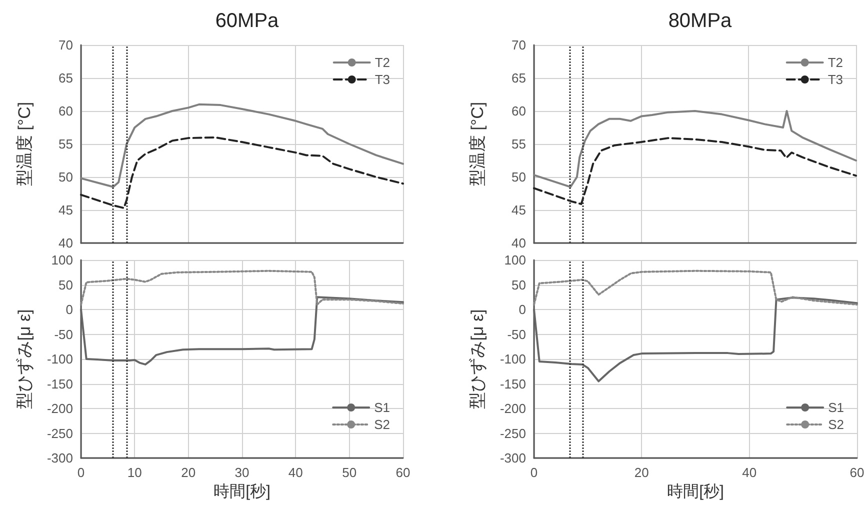 This screenshot has height=510, width=868. I want to click on chart-title: 80MPa, so click(700, 21).